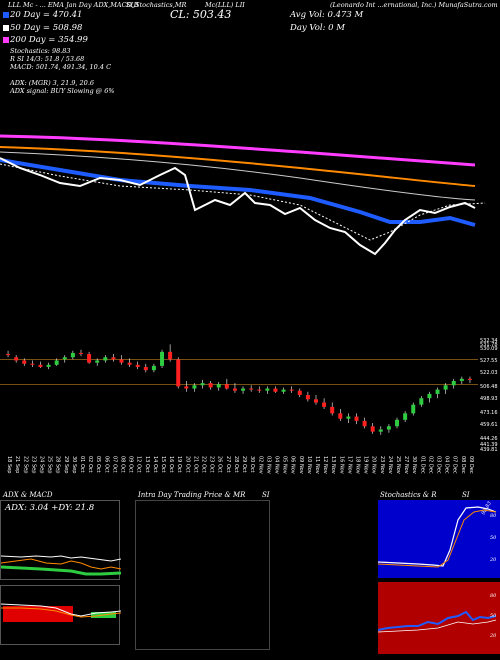 The height and width of the screenshot is (660, 500). I want to click on ma50-label: 50 Day = 508.98, so click(46, 28).